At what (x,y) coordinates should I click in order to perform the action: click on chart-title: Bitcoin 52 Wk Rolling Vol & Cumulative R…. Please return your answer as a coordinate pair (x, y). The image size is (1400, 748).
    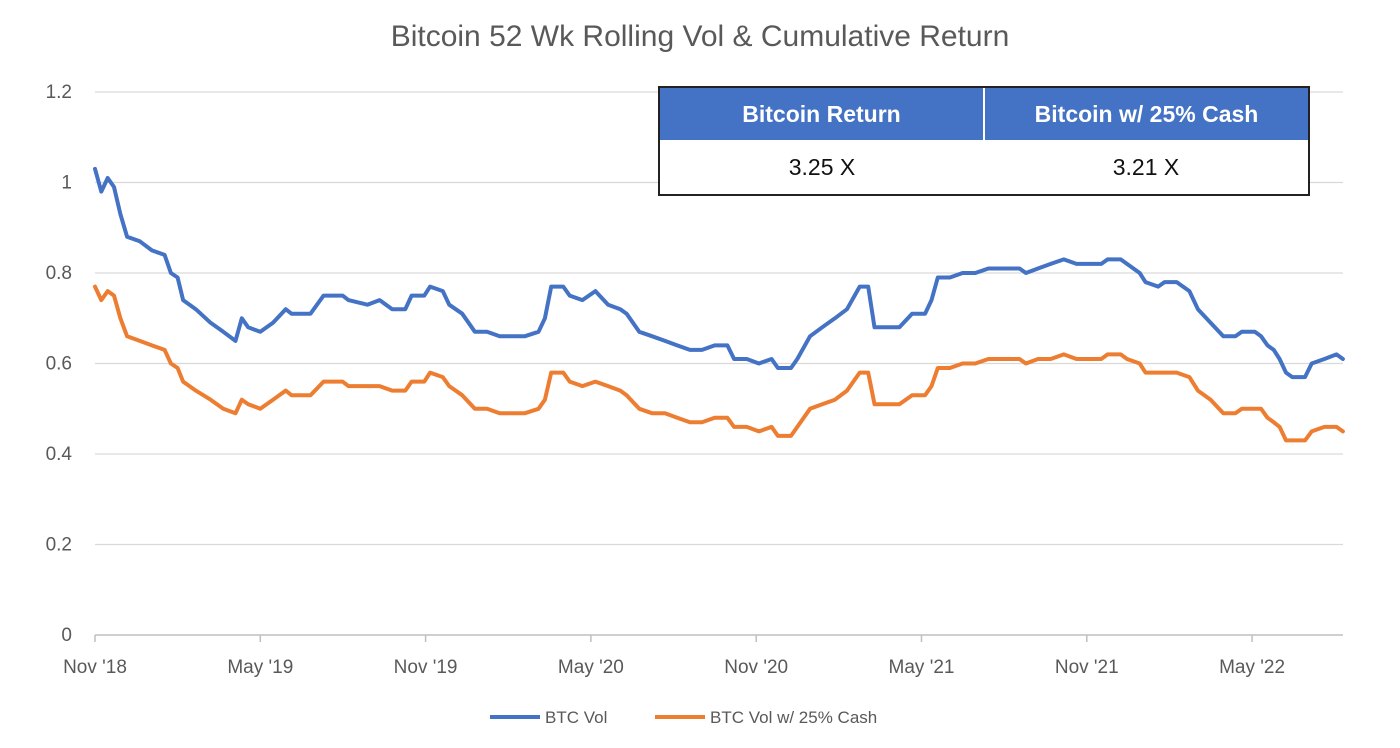
    Looking at the image, I should click on (700, 36).